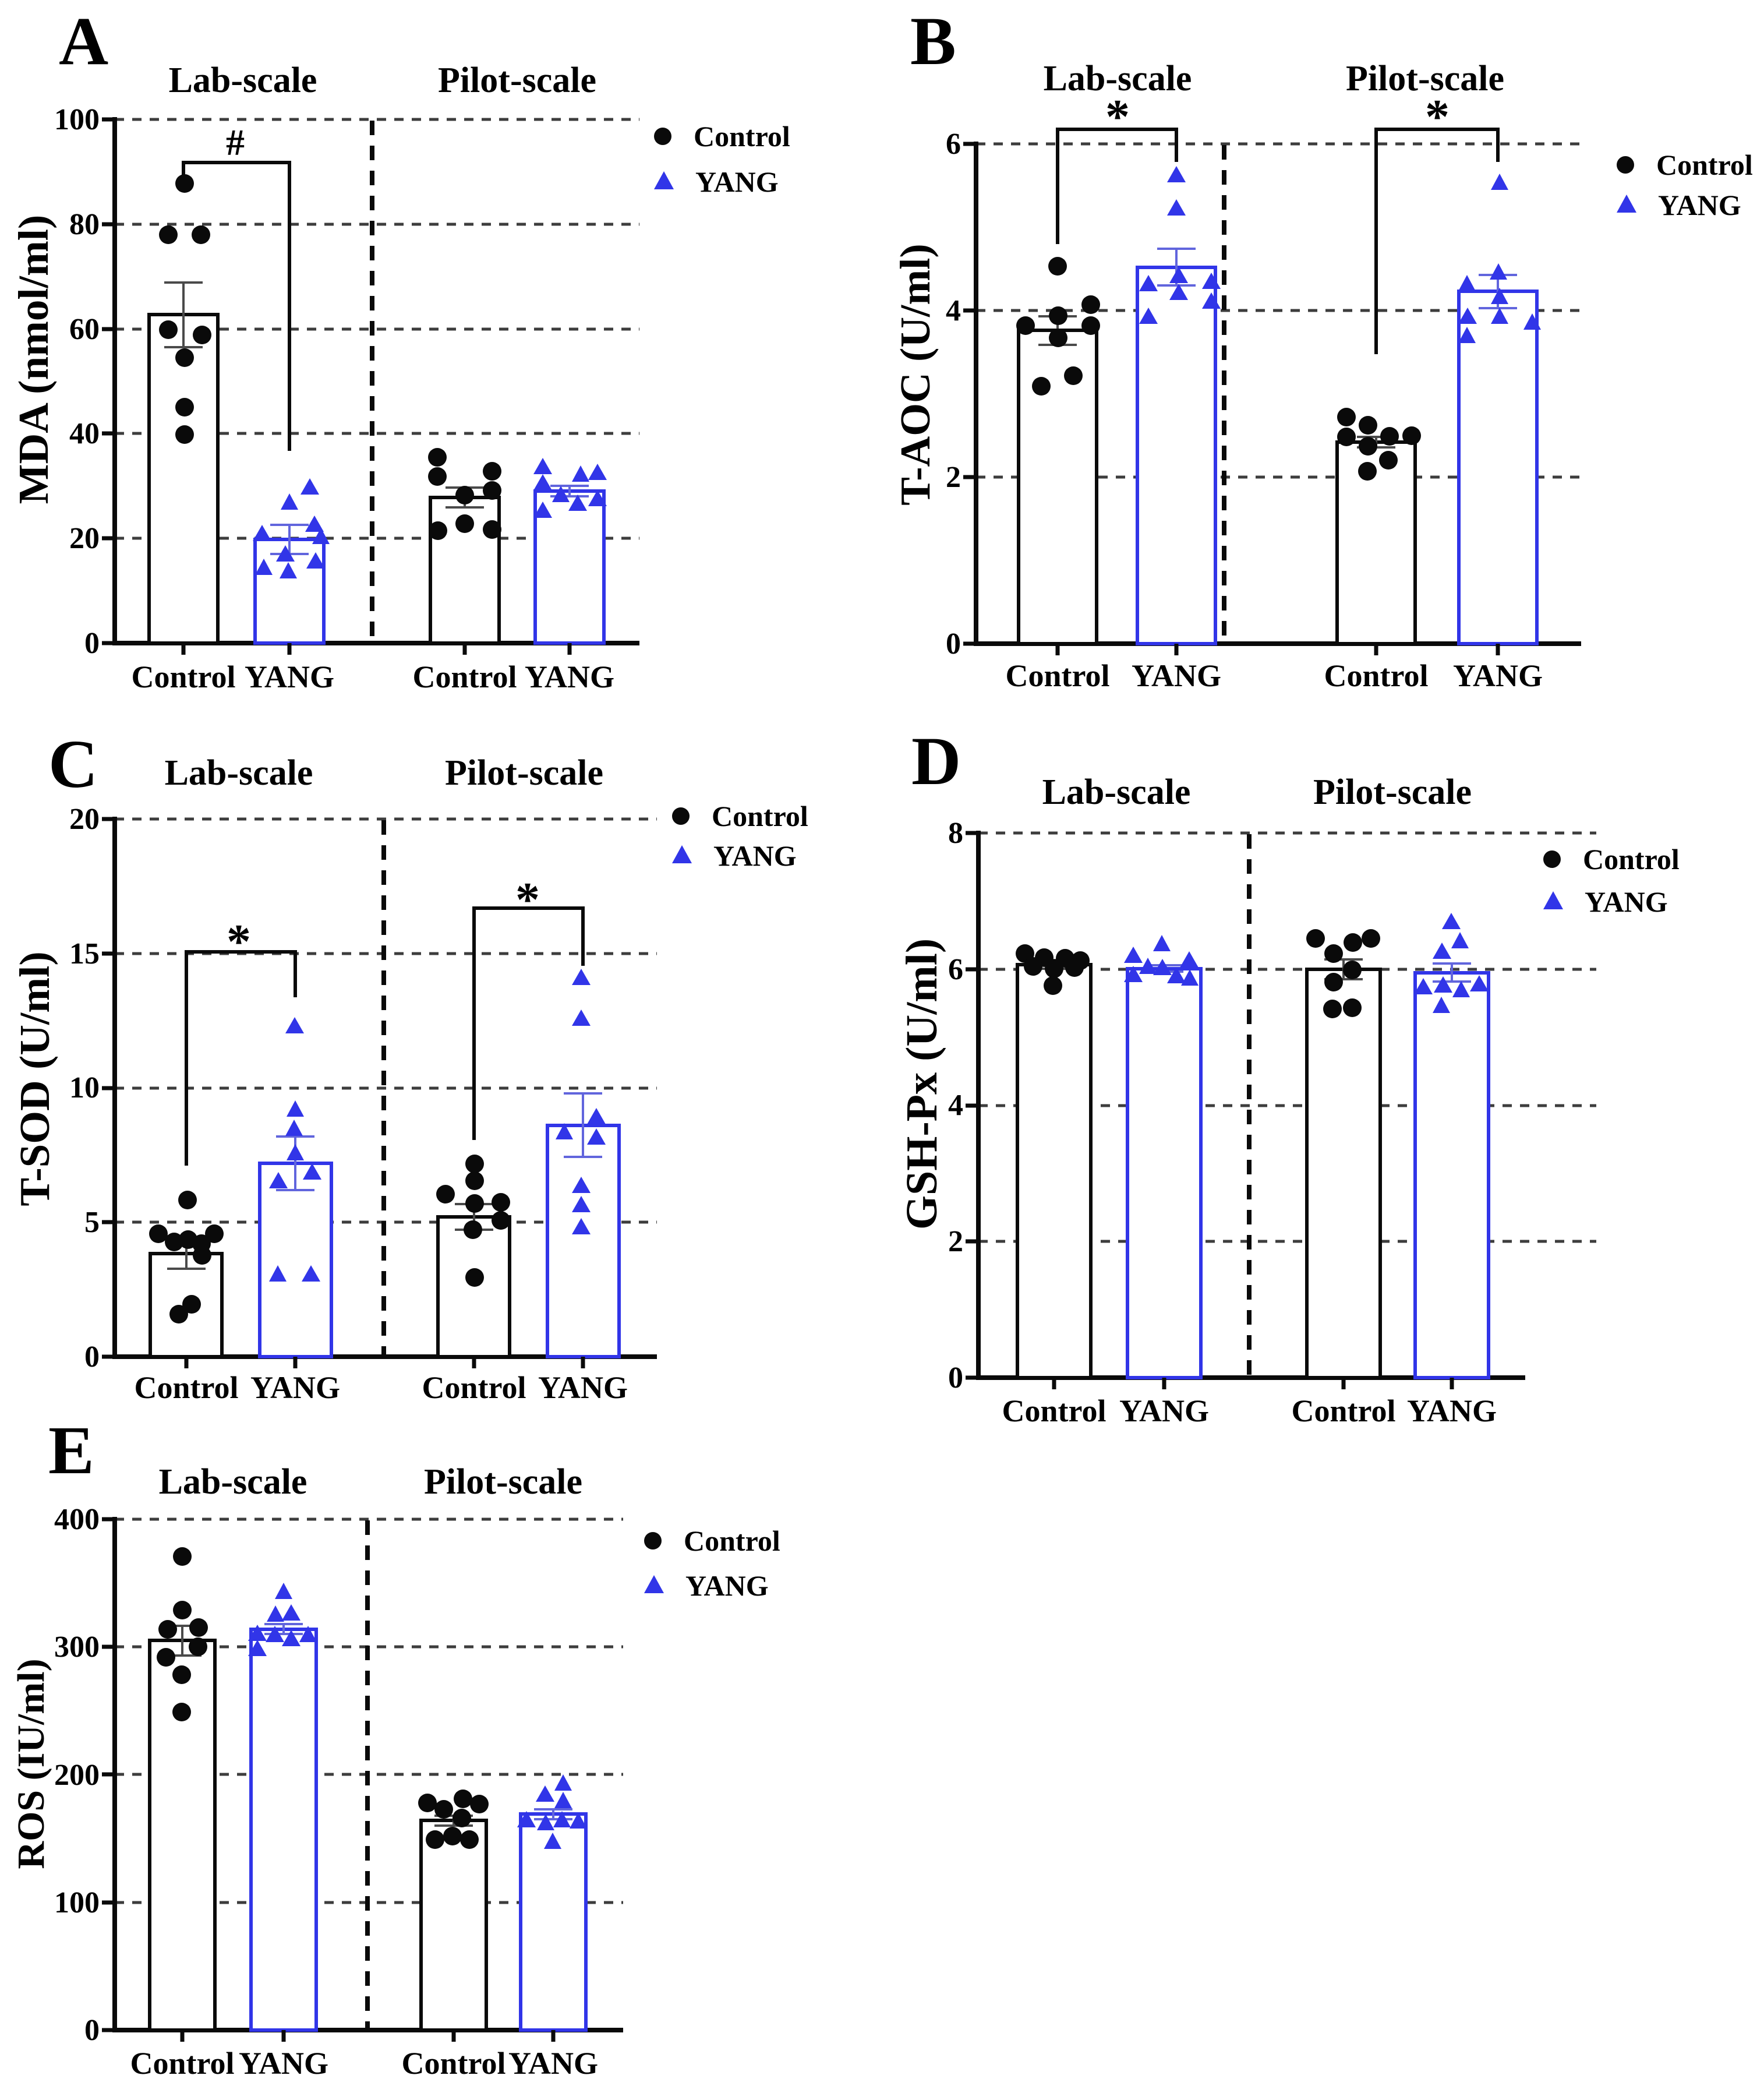  I want to click on svg-text: 10, so click(84, 1087).